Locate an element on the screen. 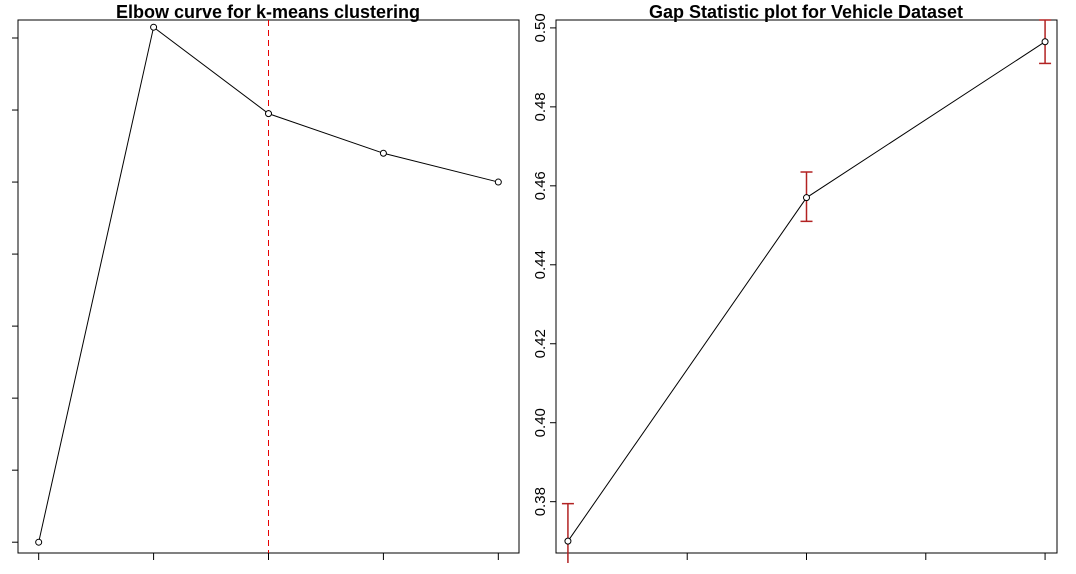 The height and width of the screenshot is (574, 1076). gap-y-tick-label: 0.42 is located at coordinates (540, 343).